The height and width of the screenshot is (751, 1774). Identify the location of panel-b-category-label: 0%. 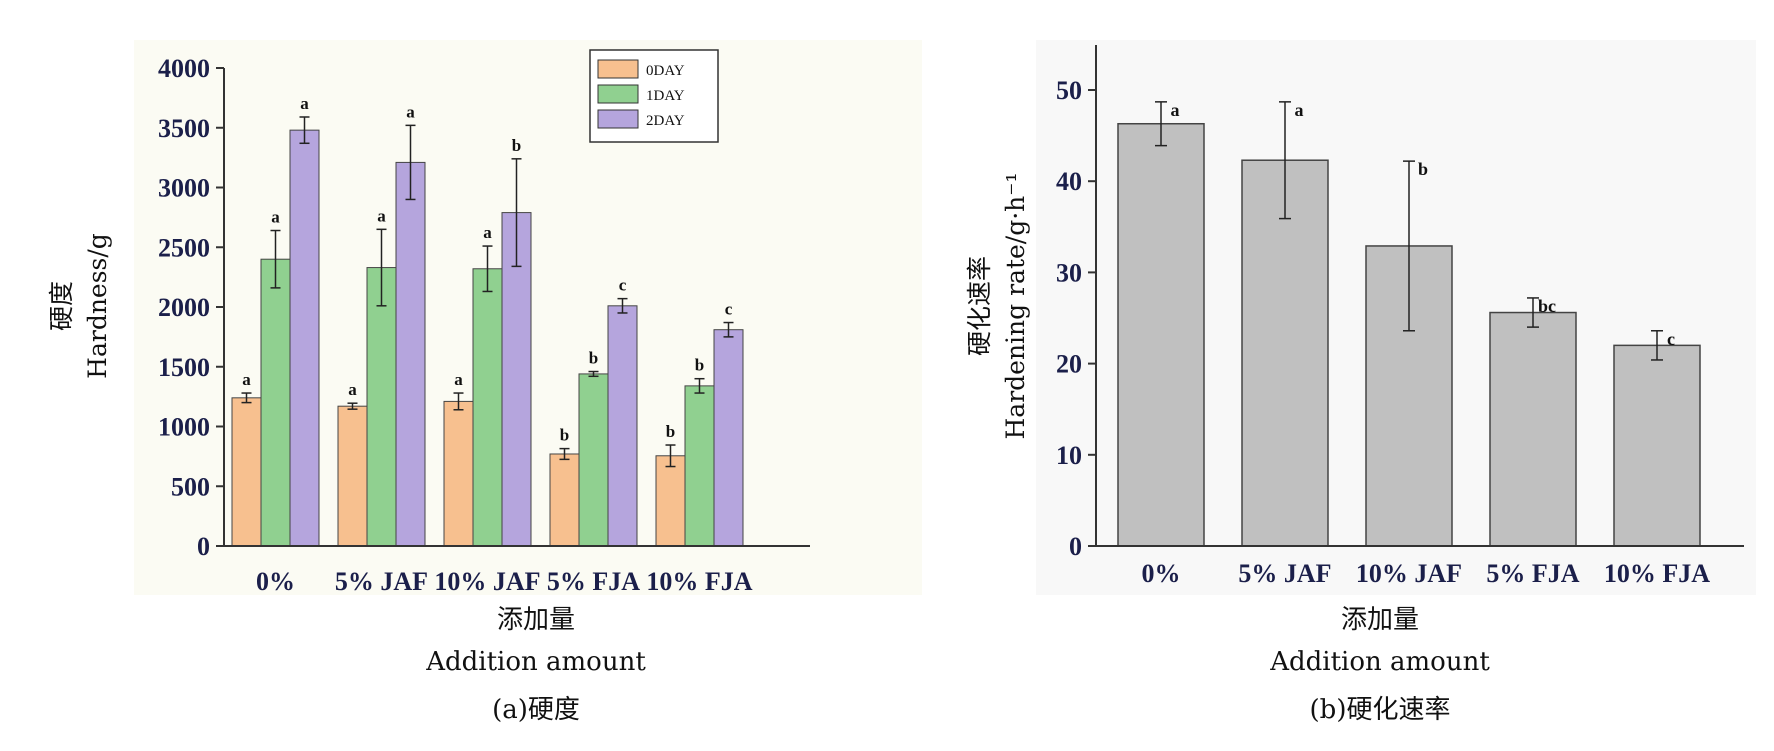
(1161, 573).